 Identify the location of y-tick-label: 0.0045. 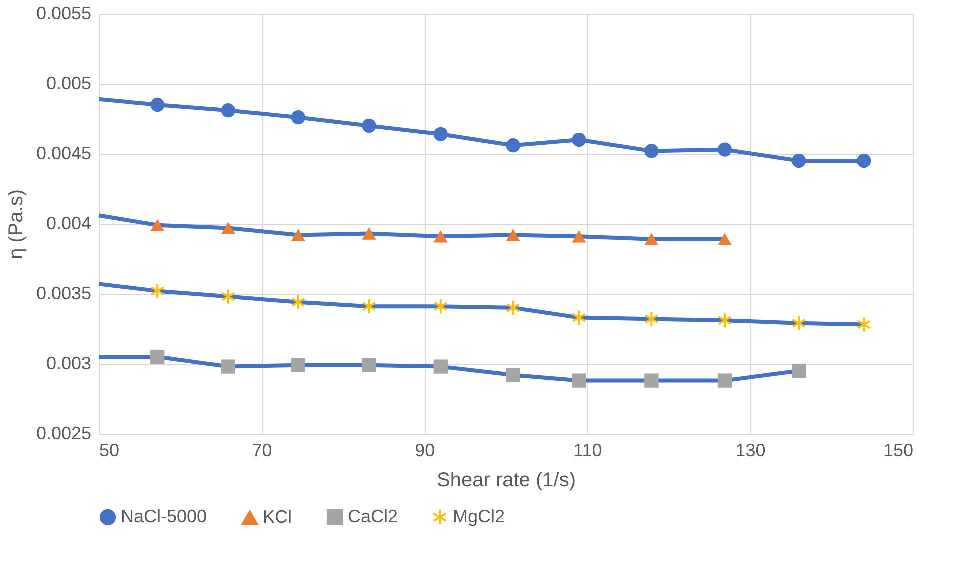
(64, 154).